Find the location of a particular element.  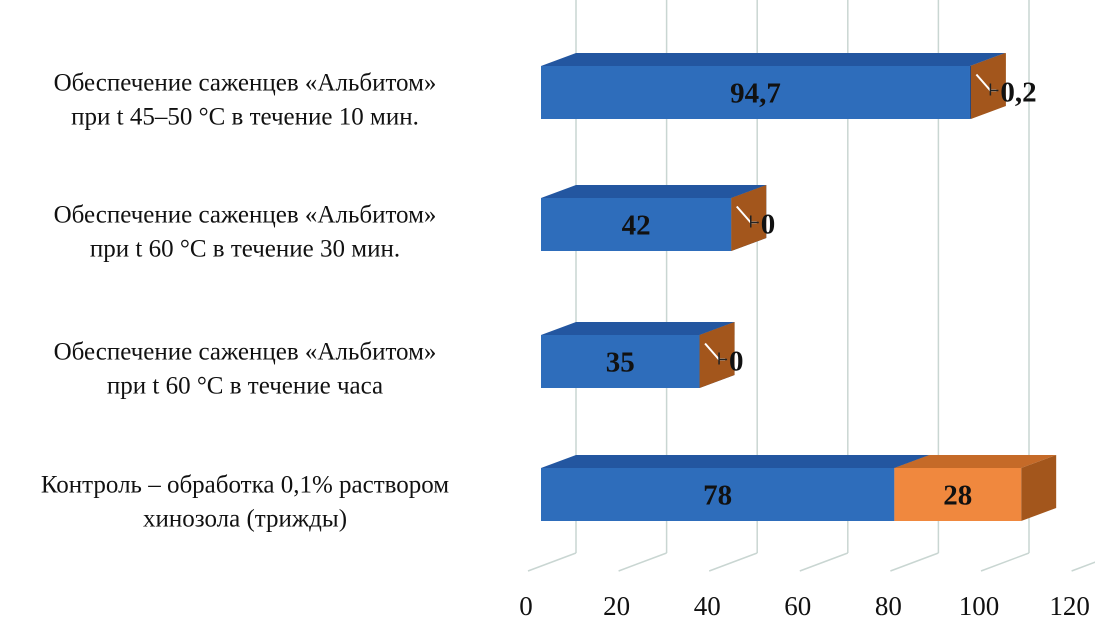

bar-series1-4-front is located at coordinates (718, 494).